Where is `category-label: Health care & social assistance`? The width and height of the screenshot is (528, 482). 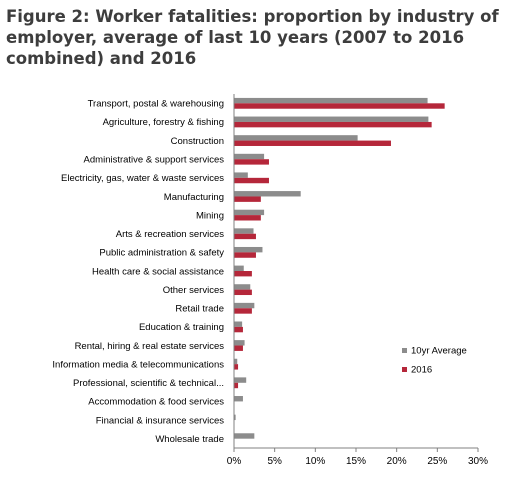
category-label: Health care & social assistance is located at coordinates (158, 271).